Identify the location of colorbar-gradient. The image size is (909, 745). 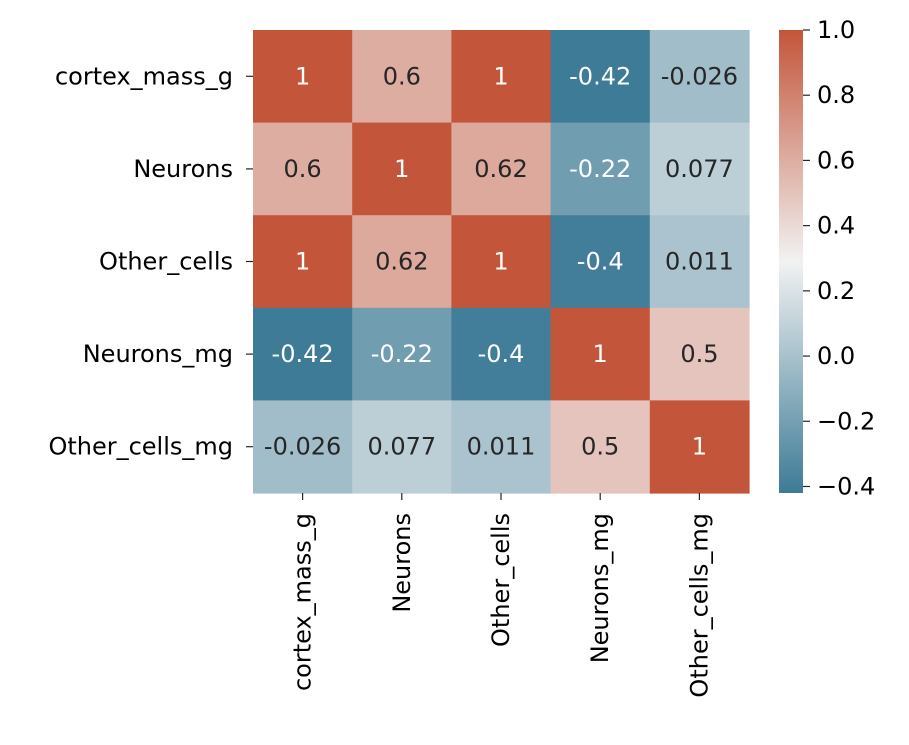
(791, 261).